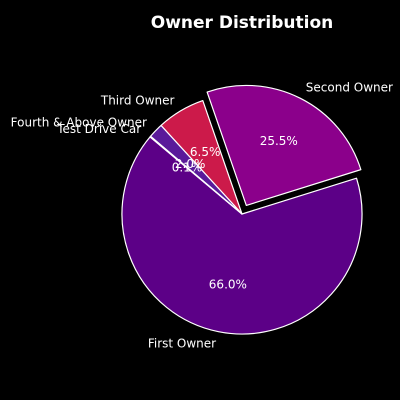 Image resolution: width=400 pixels, height=400 pixels. I want to click on percentage-labels: 66.0% 25.5% 6.5%2.0%0.1%, so click(235, 212).